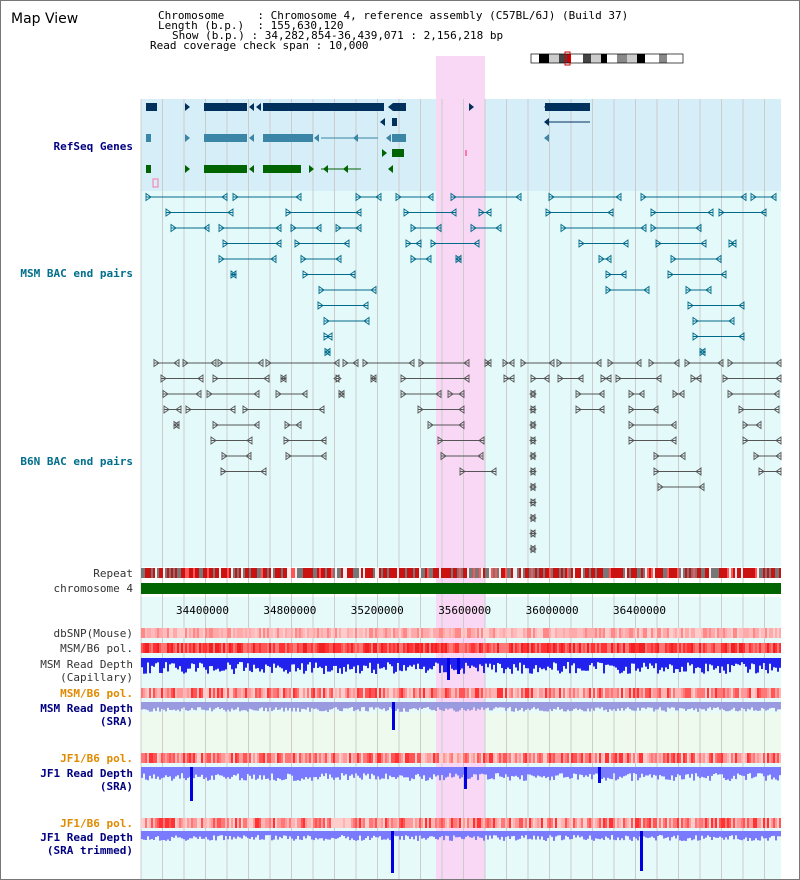  Describe the element at coordinates (96, 758) in the screenshot. I see `track-label-jf1-b6-pol-1: JF1/B6 pol.` at that location.